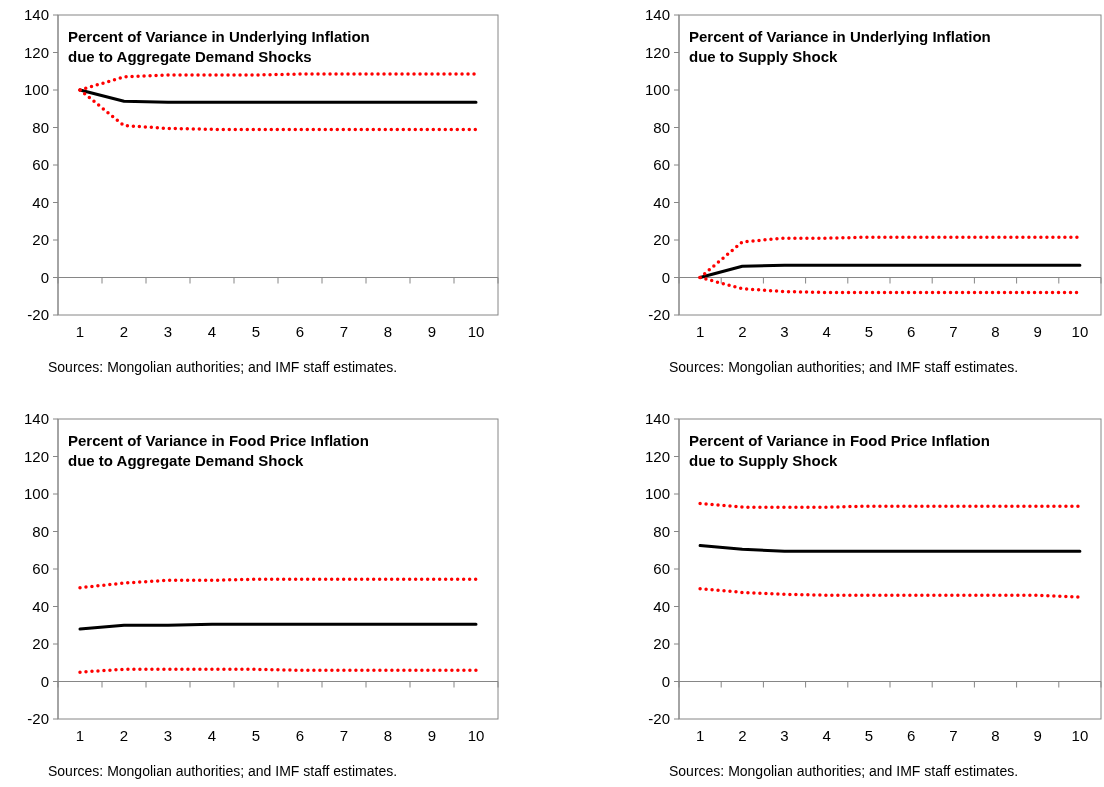  What do you see at coordinates (839, 450) in the screenshot?
I see `text: Percent of Variance in Food Price Inflation due to Supply Shock` at bounding box center [839, 450].